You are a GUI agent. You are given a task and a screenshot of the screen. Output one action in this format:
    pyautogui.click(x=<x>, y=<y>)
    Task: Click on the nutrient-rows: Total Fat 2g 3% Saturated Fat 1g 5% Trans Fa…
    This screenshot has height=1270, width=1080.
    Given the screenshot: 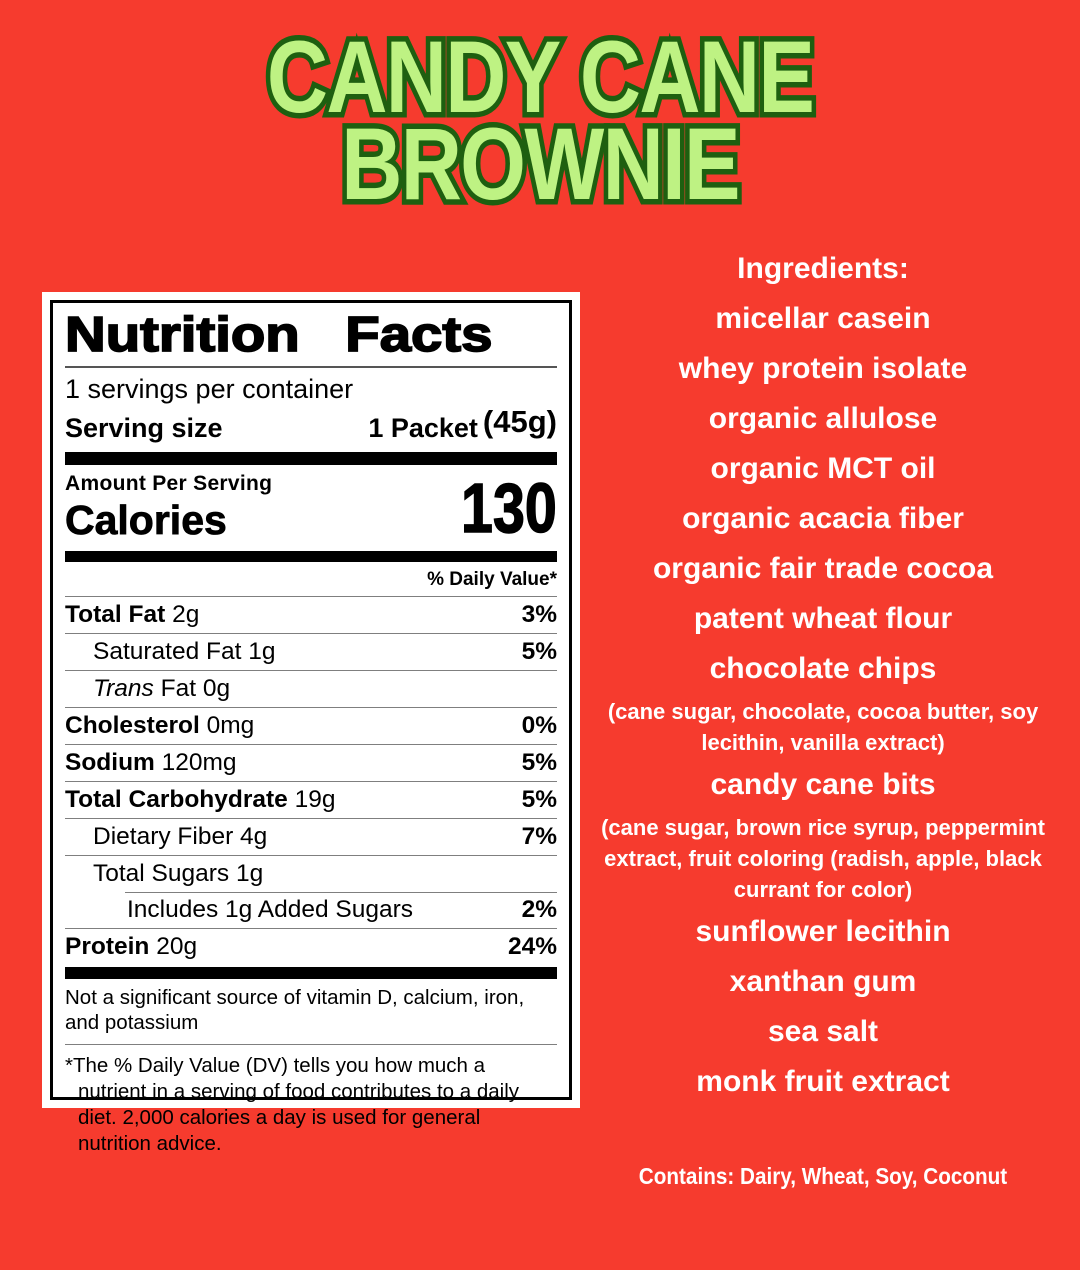 What is the action you would take?
    pyautogui.click(x=311, y=780)
    